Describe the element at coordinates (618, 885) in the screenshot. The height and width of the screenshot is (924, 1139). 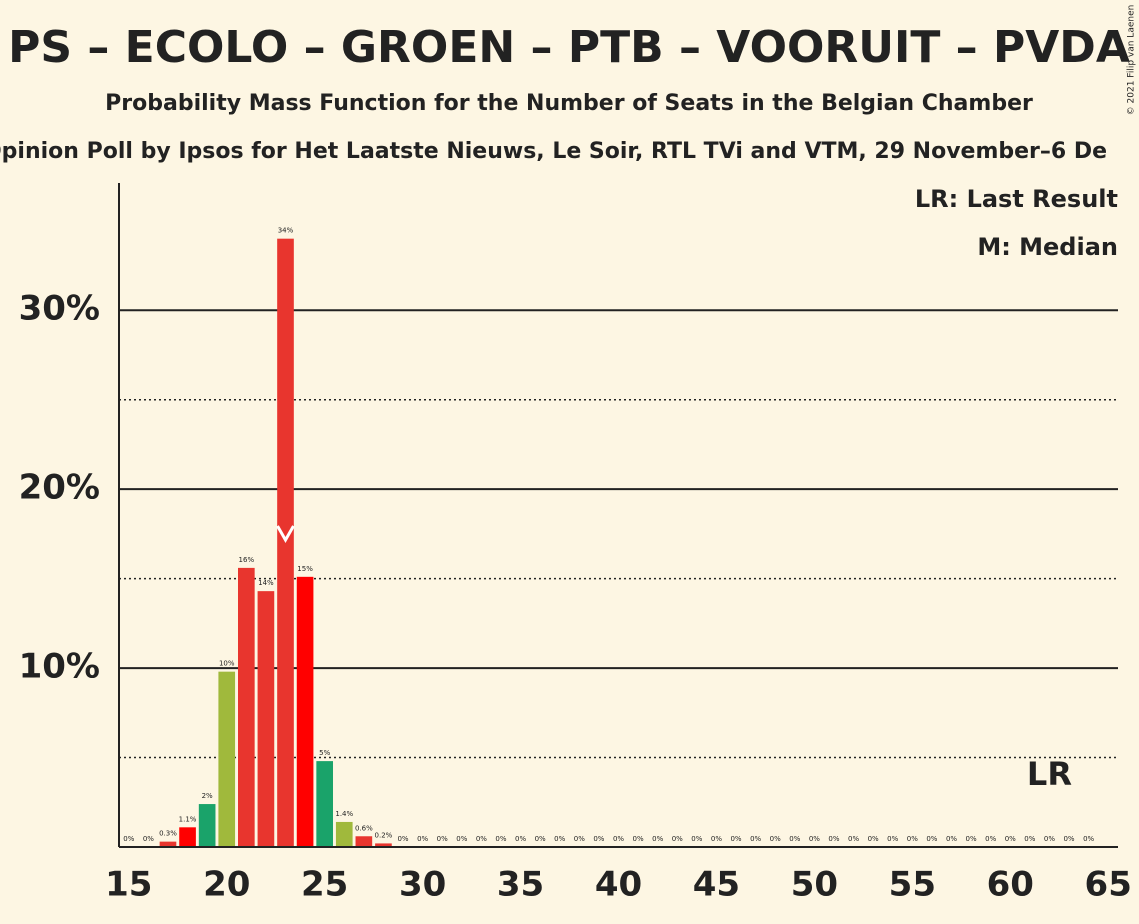
I see `x-tick-label: 40` at that location.